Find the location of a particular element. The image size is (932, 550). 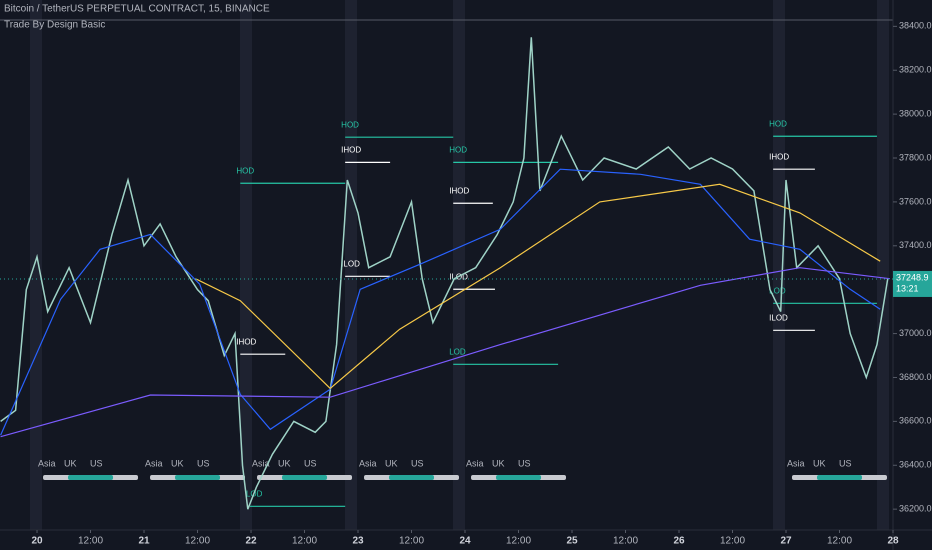

y-tick-label: 37000.0 is located at coordinates (915, 333).